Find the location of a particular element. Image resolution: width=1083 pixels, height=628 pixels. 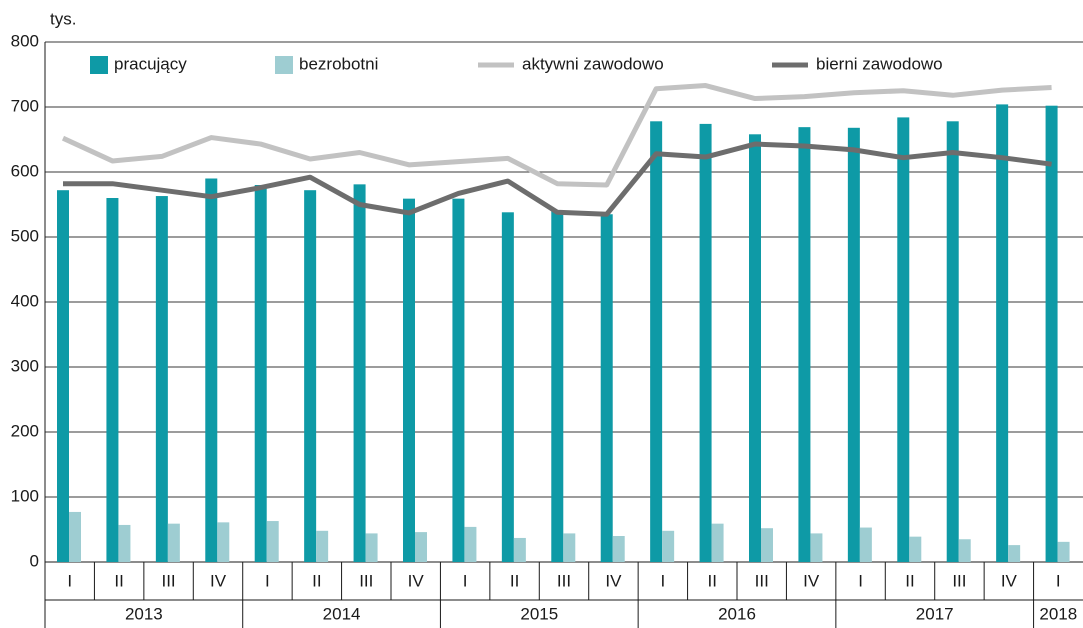

year-label: 2015 is located at coordinates (539, 613).